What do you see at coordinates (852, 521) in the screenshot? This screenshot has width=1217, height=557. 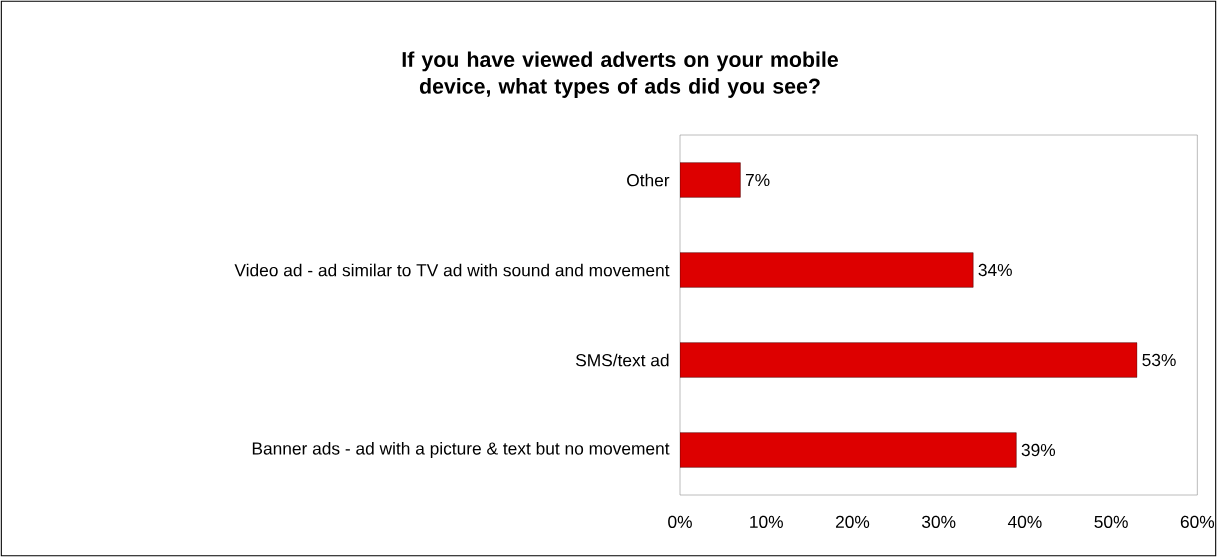 I see `x-tick-label: 20%` at bounding box center [852, 521].